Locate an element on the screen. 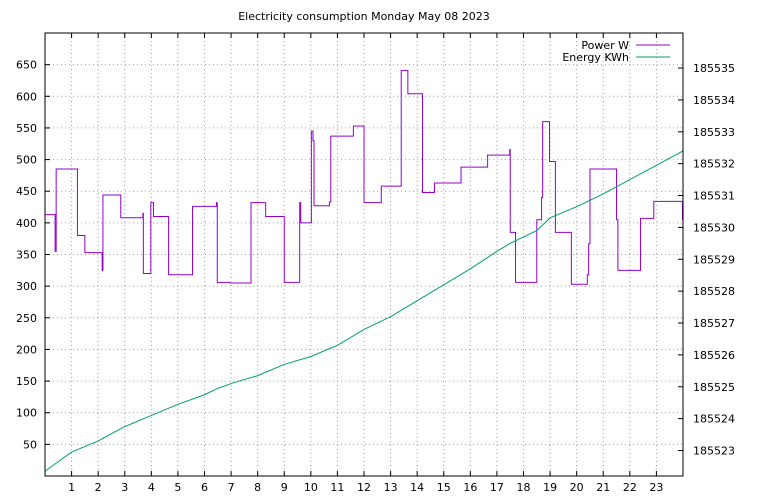 This screenshot has height=500, width=768. x-tick-label: 17 is located at coordinates (497, 487).